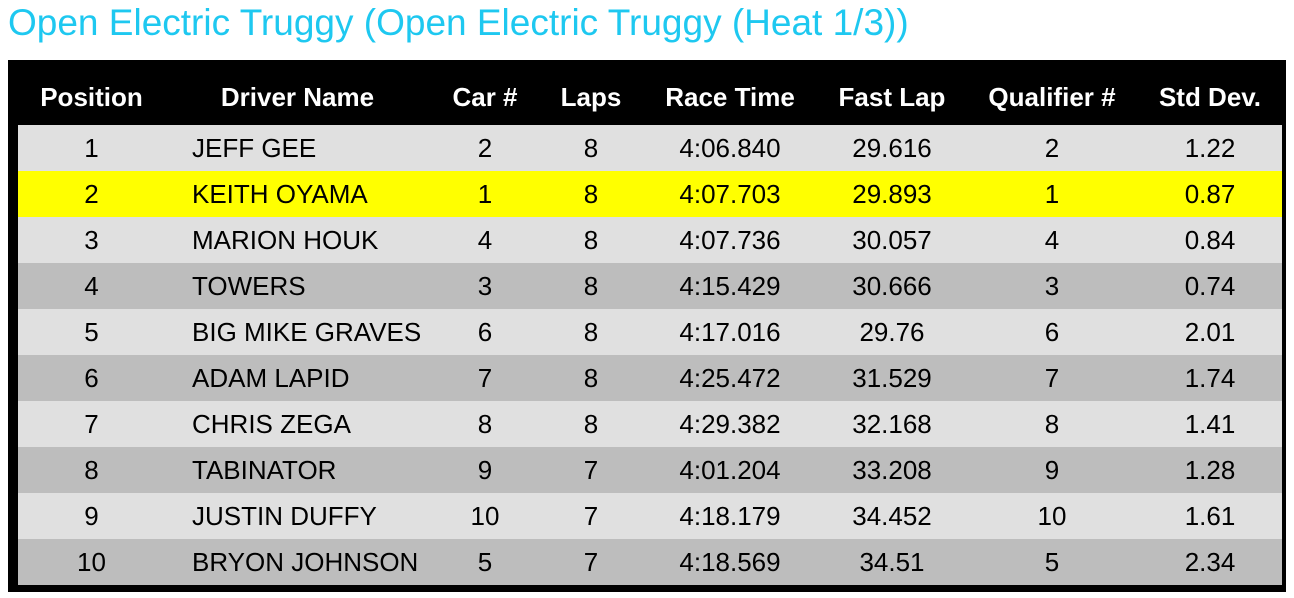  What do you see at coordinates (730, 377) in the screenshot?
I see `result-cell: 4:25.472` at bounding box center [730, 377].